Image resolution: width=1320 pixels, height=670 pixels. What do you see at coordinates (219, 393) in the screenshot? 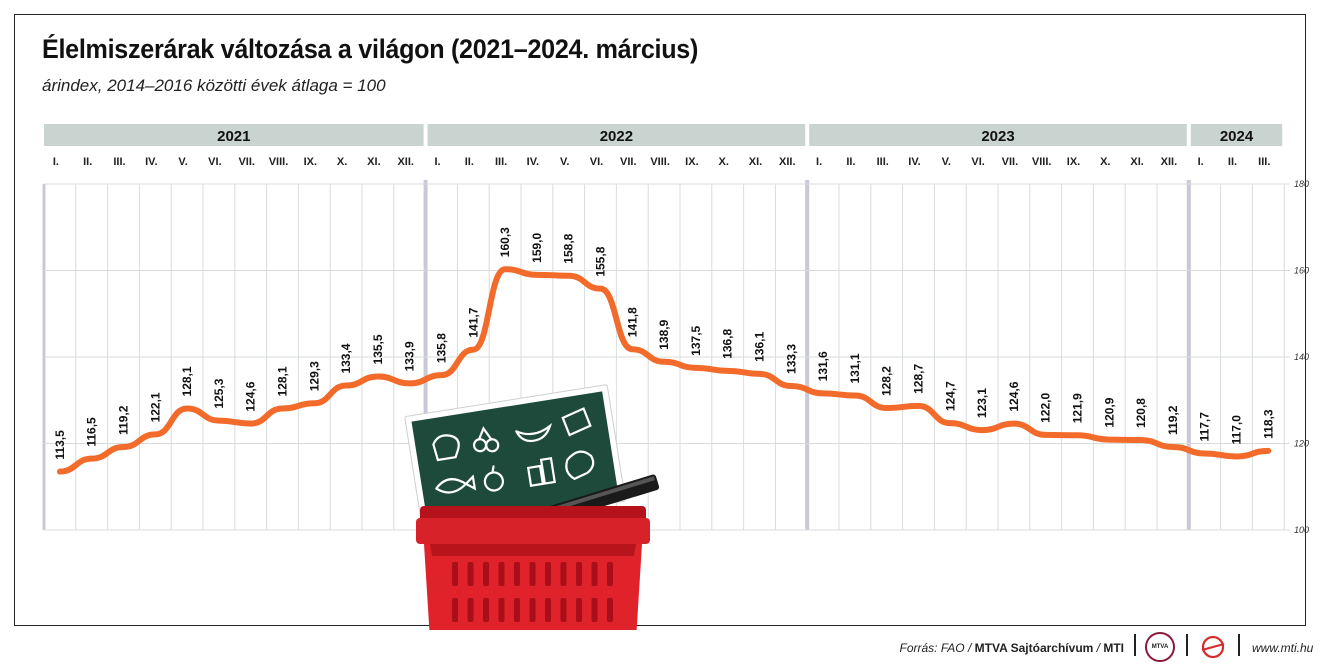
I see `data-label: 125,3` at bounding box center [219, 393].